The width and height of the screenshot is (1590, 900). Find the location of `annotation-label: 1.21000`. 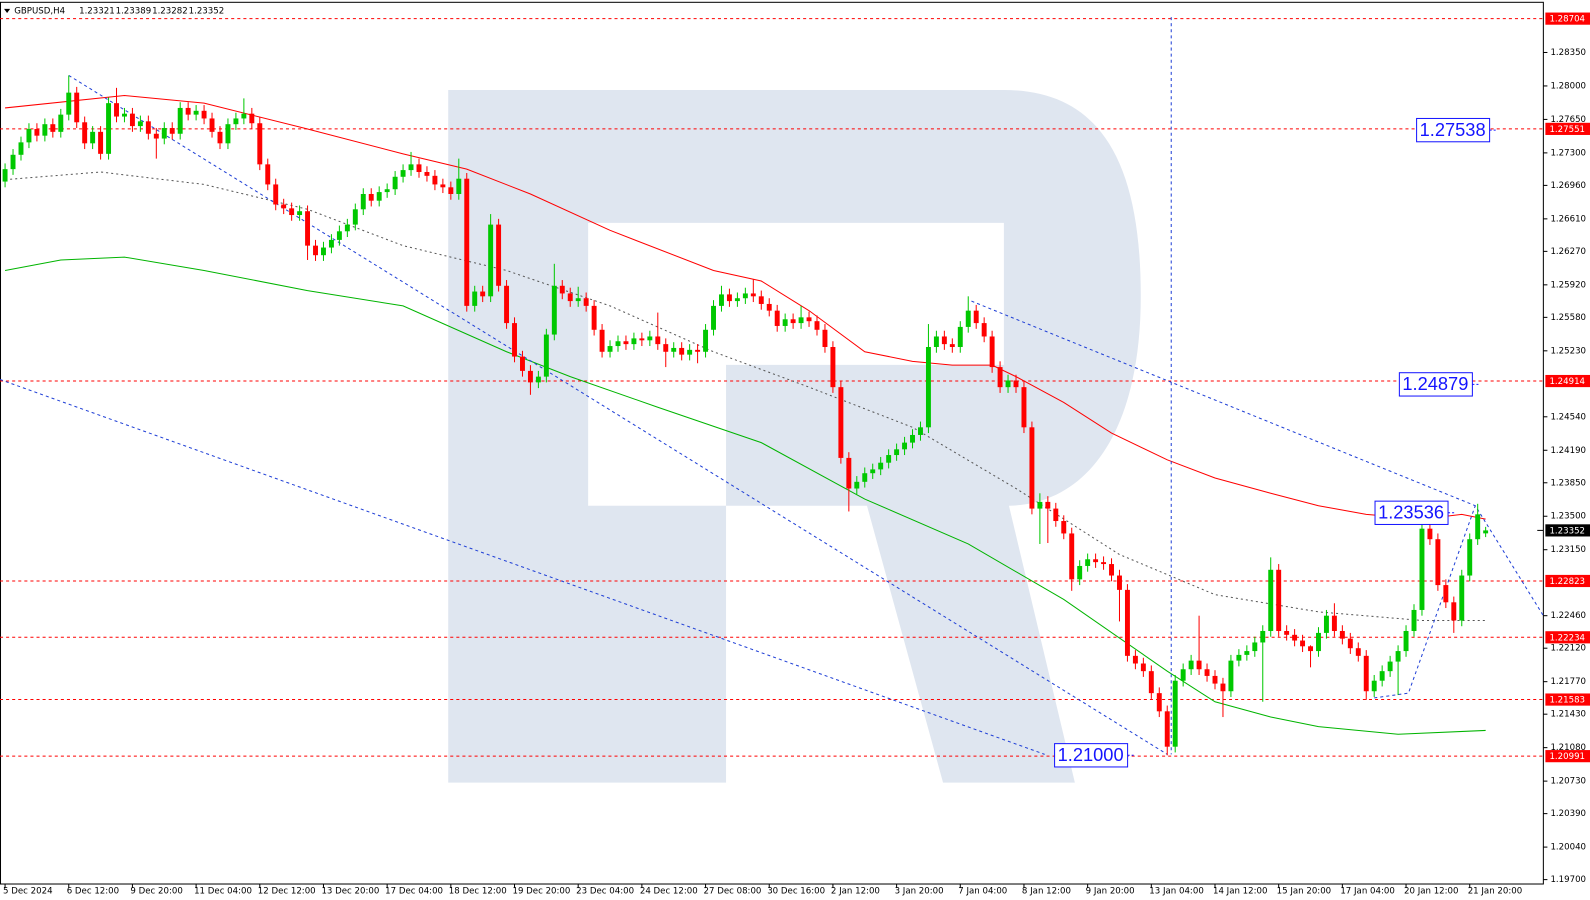

annotation-label: 1.21000 is located at coordinates (1091, 754).